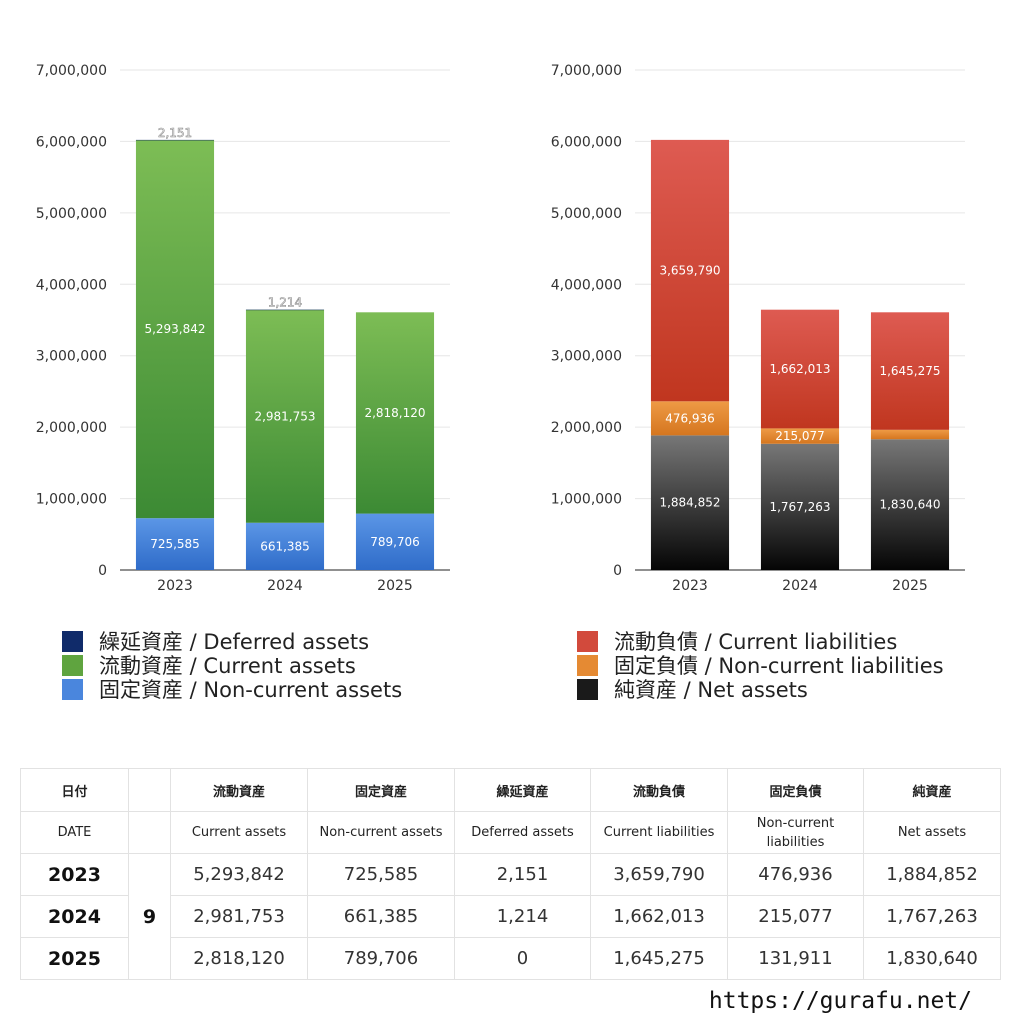 Image resolution: width=1024 pixels, height=1024 pixels. Describe the element at coordinates (74, 916) in the screenshot. I see `year-cell: 2024` at that location.